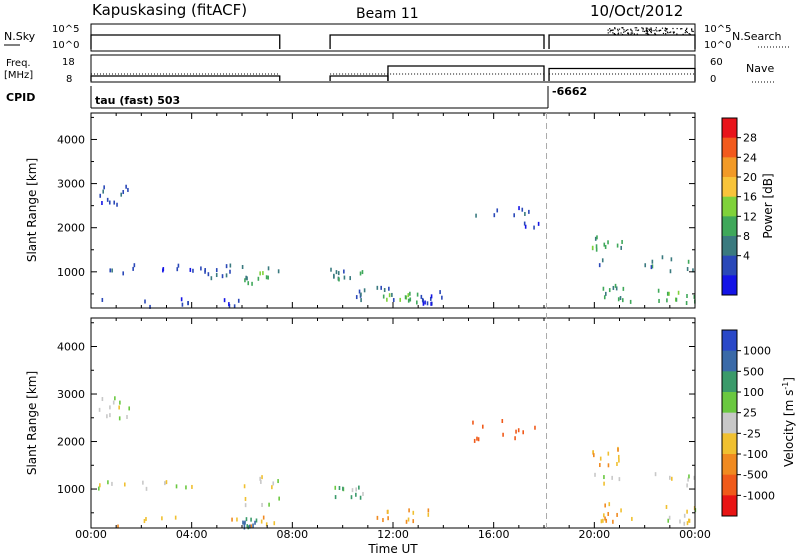  What do you see at coordinates (169, 10) in the screenshot?
I see `station-title: Kapuskasing (fitACF)` at bounding box center [169, 10].